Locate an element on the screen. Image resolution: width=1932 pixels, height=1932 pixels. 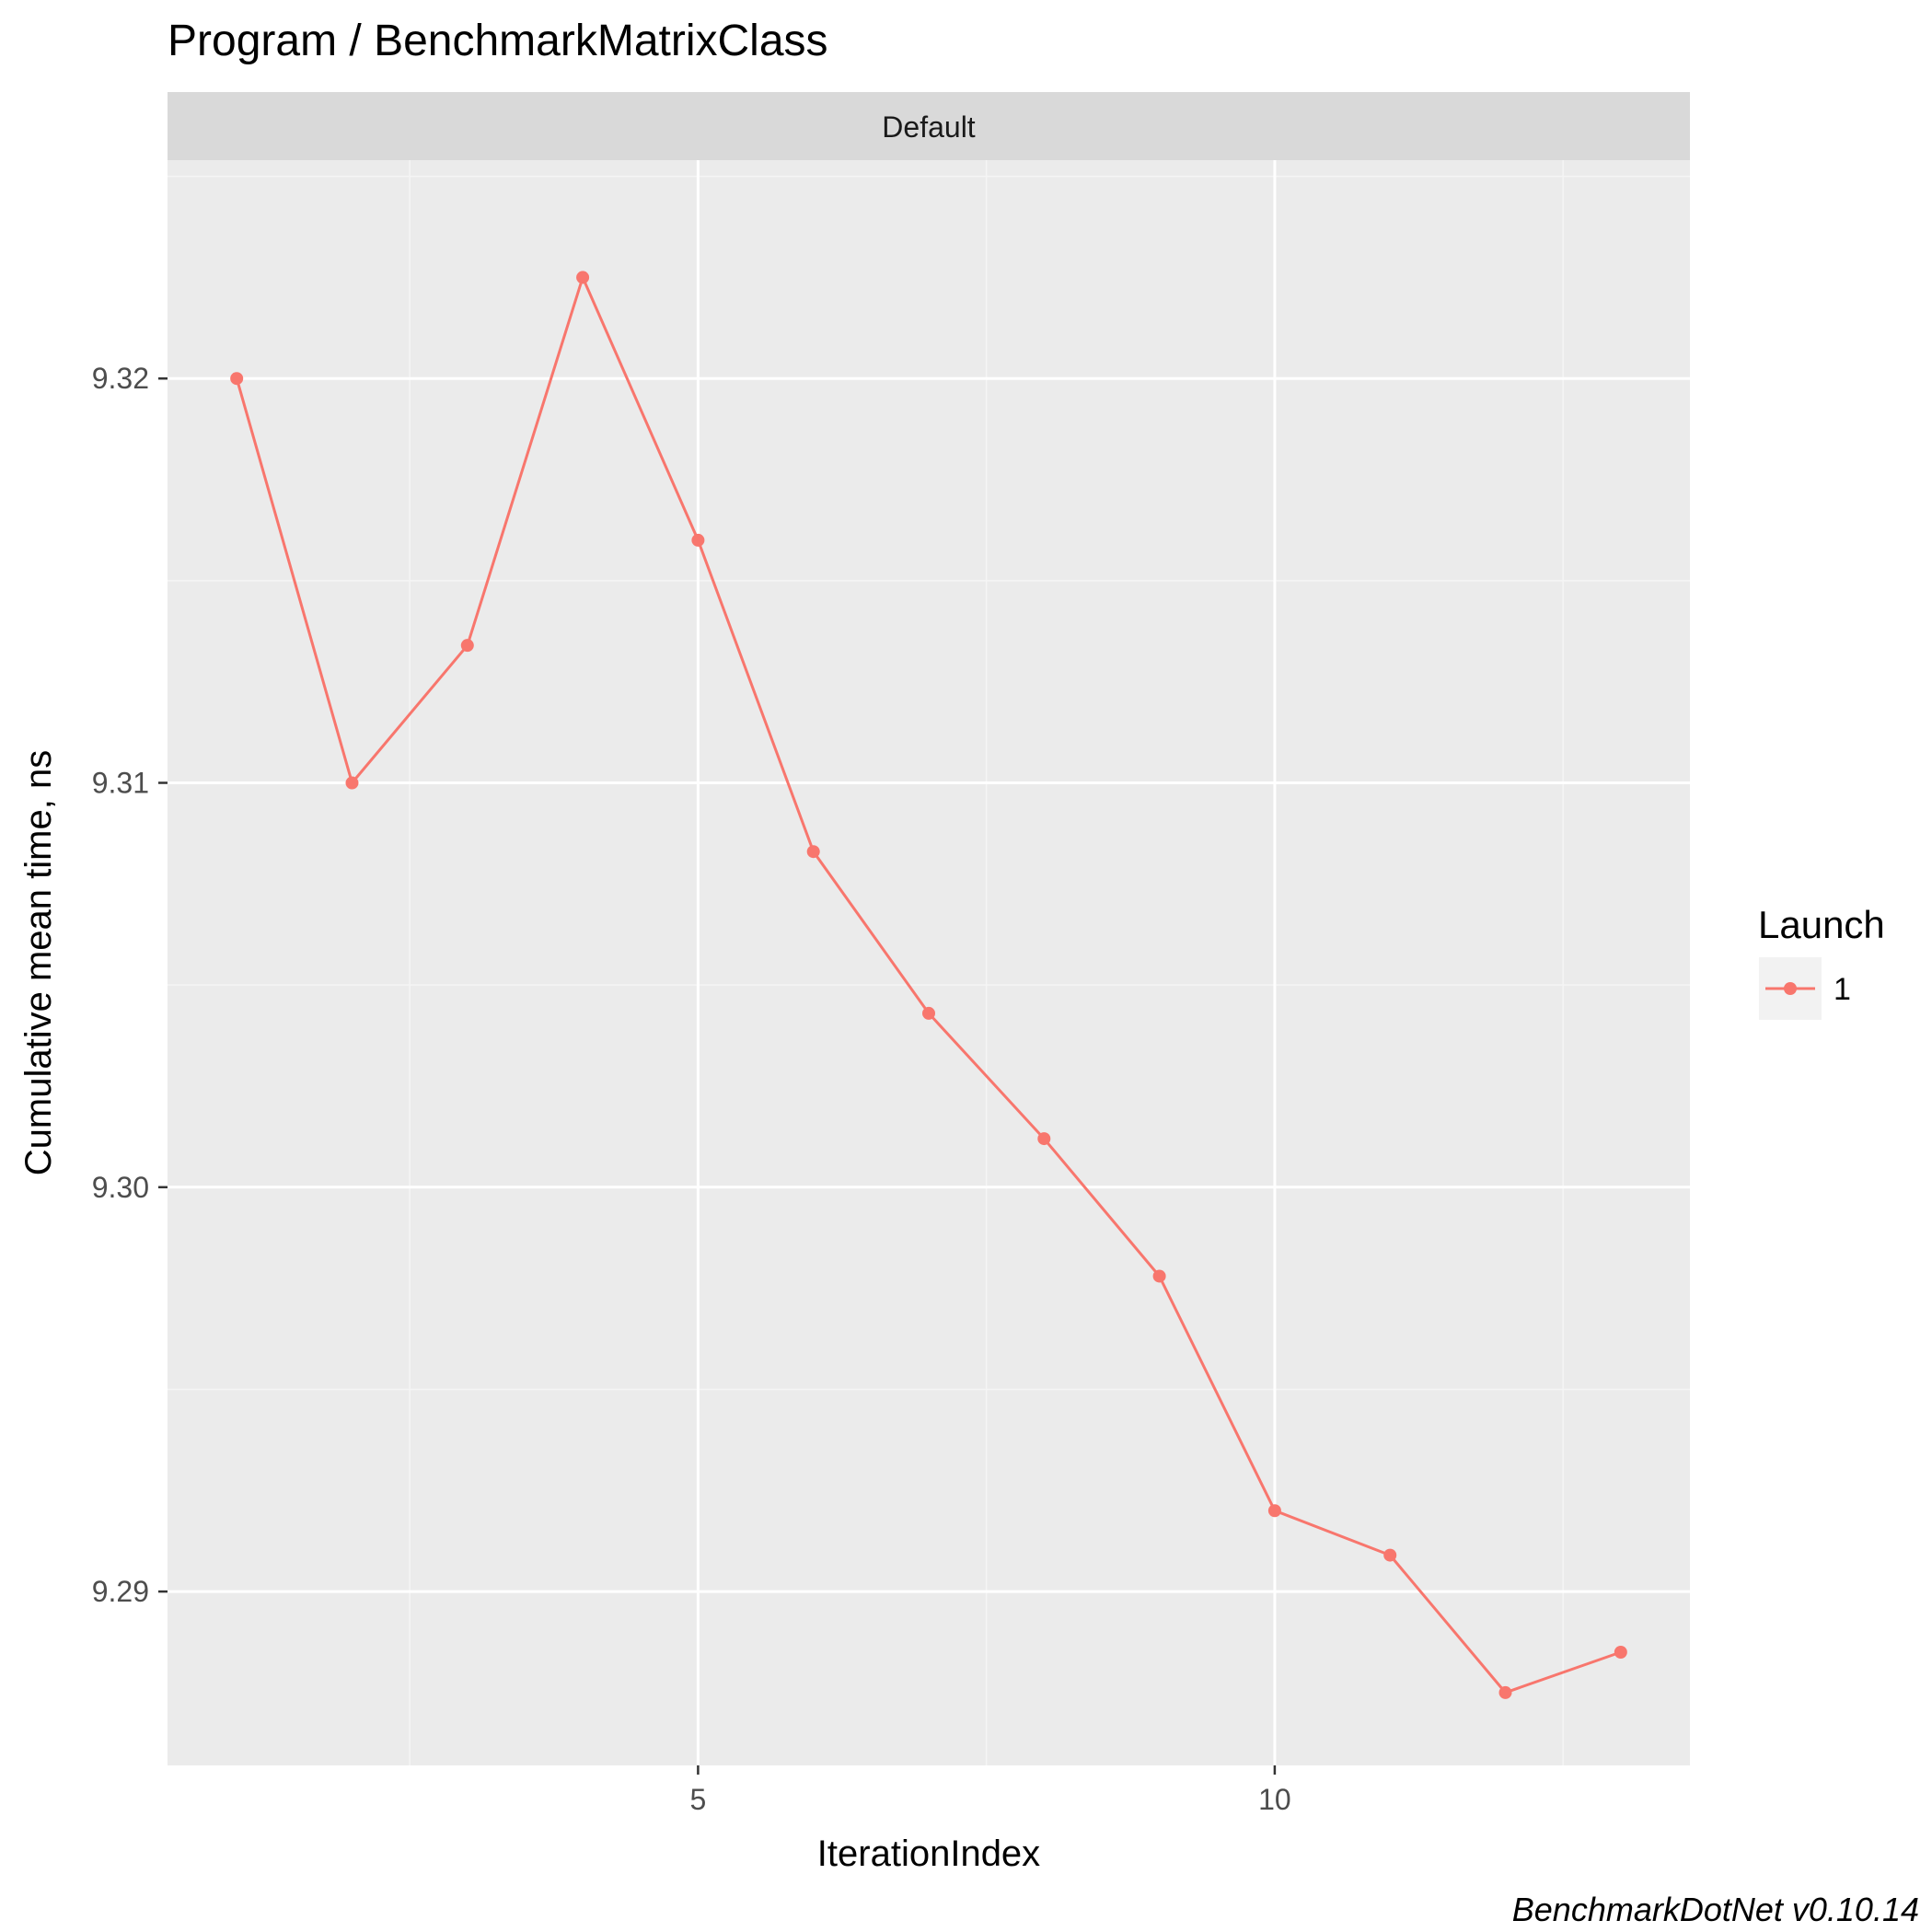
y-axis-title: Cumulative mean time, ns is located at coordinates (38, 963).